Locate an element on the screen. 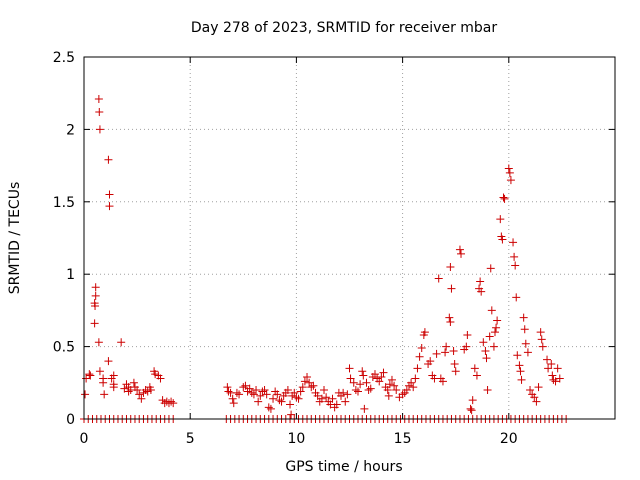 This screenshot has height=480, width=640. x-tick-label: 20 is located at coordinates (509, 439).